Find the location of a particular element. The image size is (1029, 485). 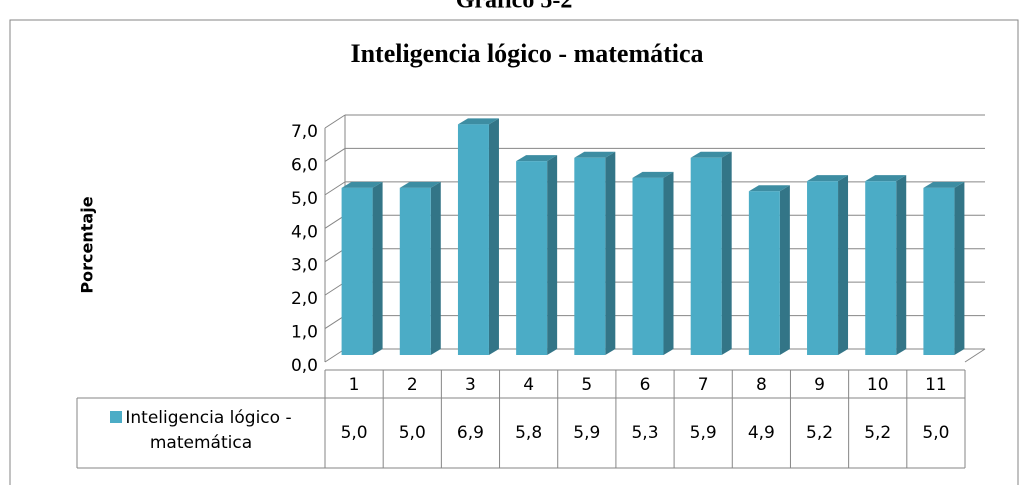

x-tick-label: 7 is located at coordinates (703, 385).